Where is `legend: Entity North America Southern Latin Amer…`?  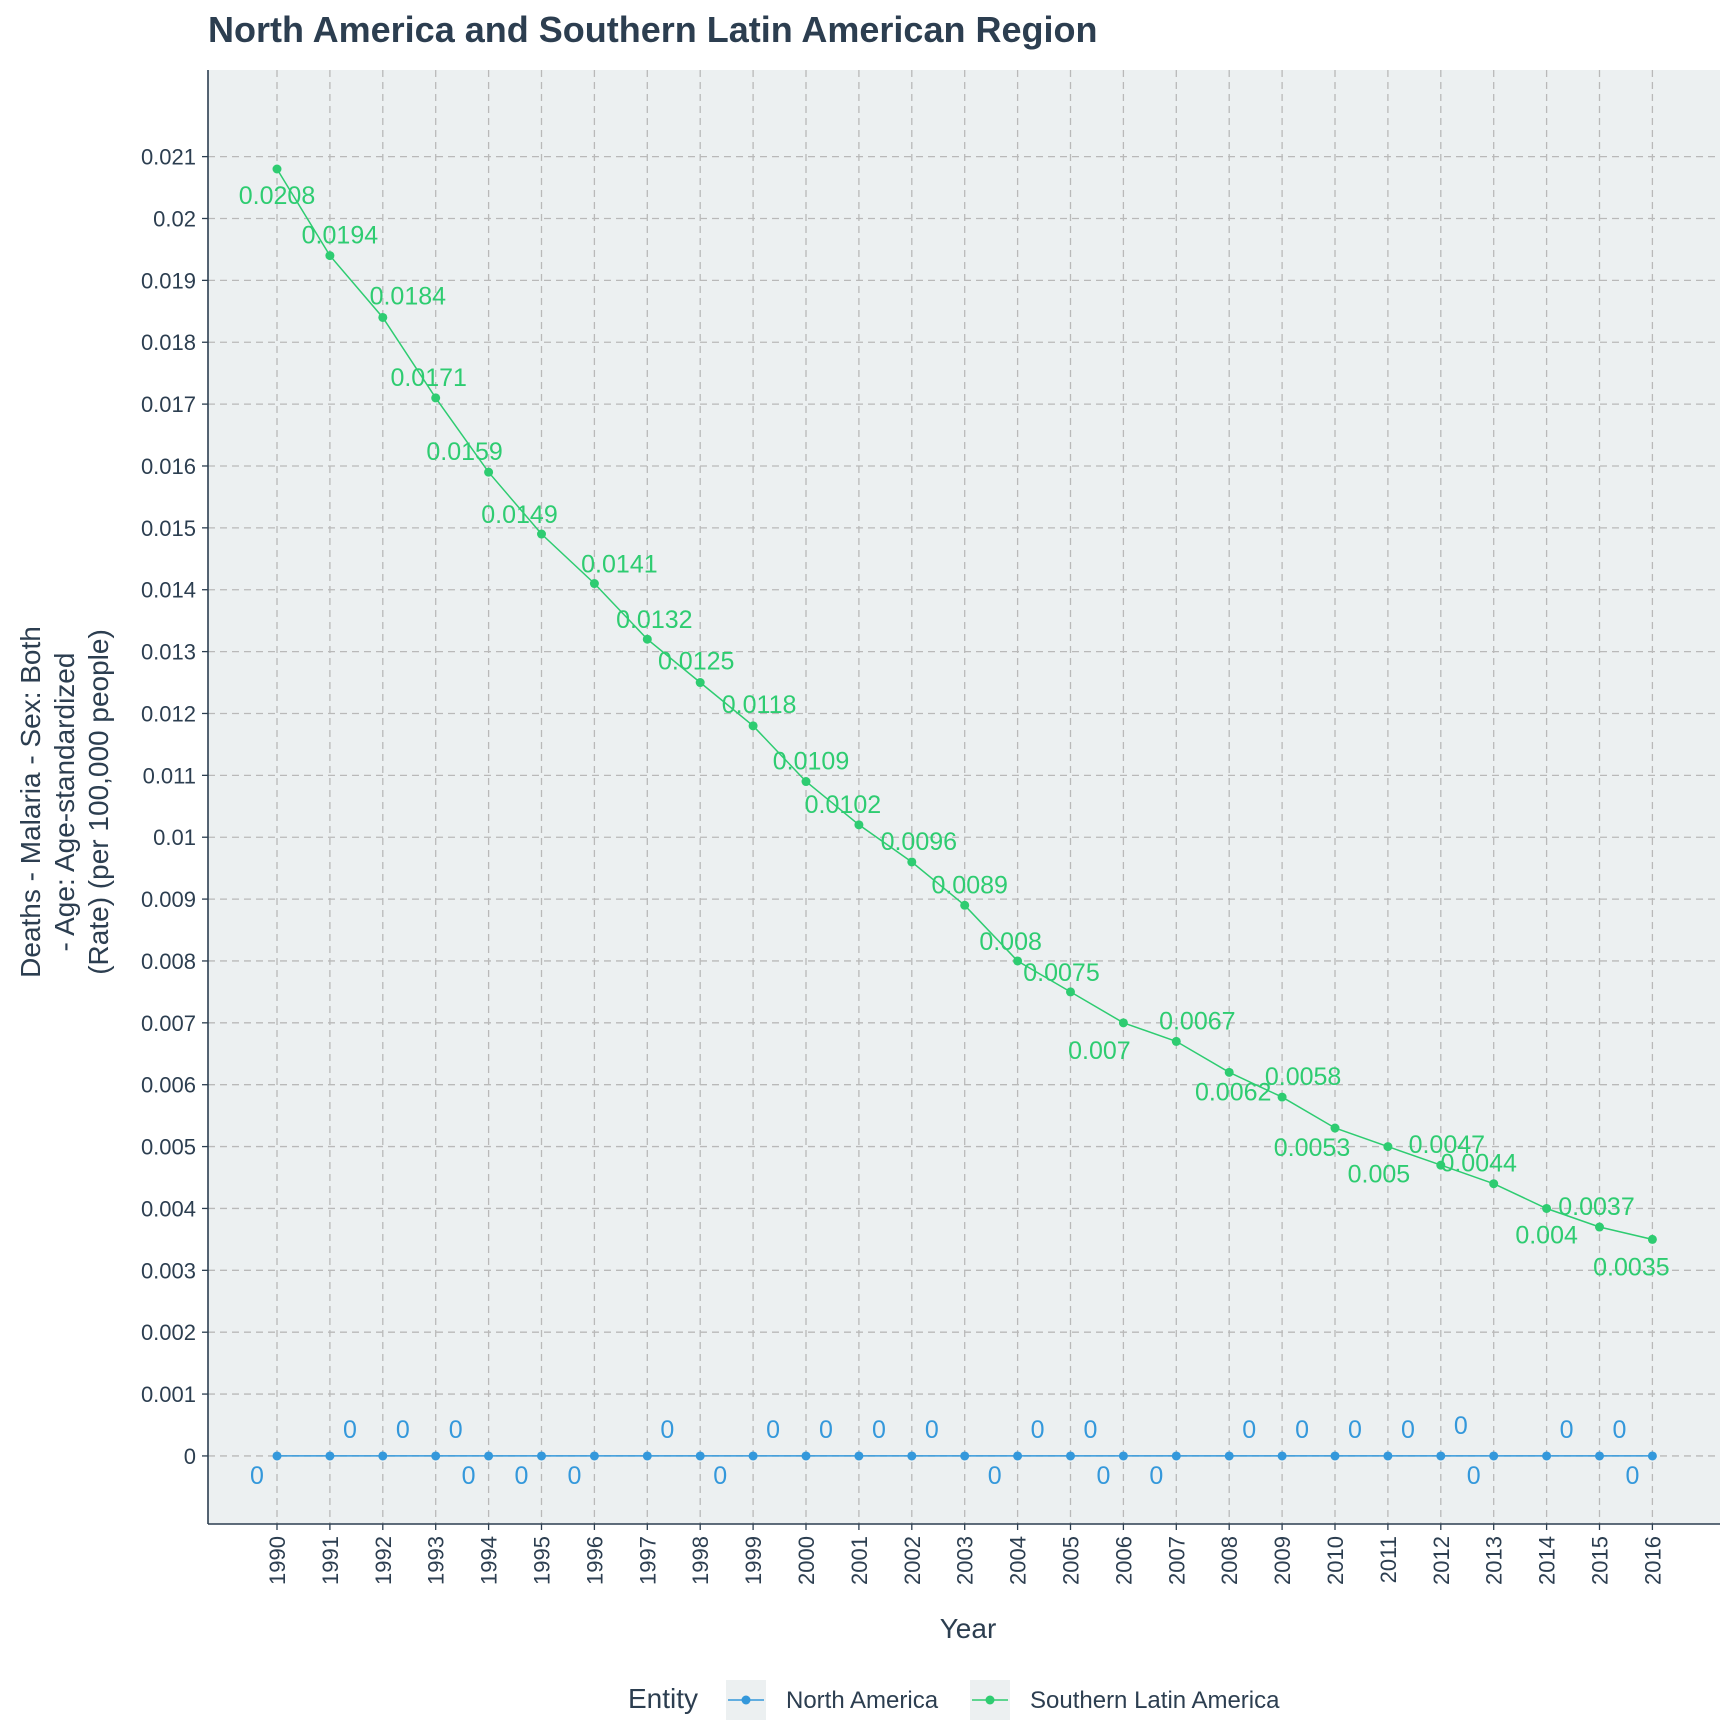
legend: Entity North America Southern Latin Amer… is located at coordinates (954, 1700).